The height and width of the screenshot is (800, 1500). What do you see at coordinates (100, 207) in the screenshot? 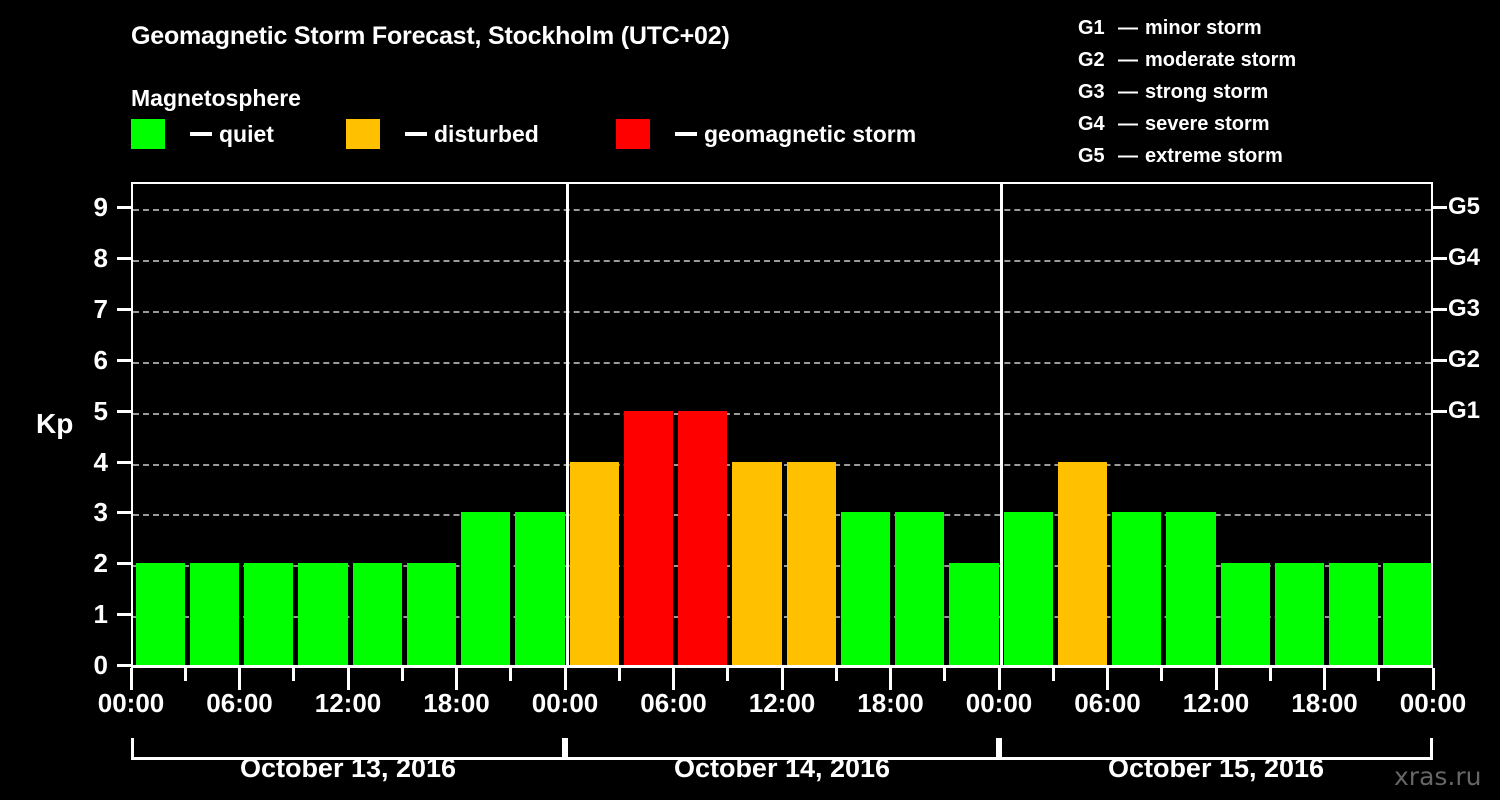
I see `y-tick-label-9: 9` at bounding box center [100, 207].